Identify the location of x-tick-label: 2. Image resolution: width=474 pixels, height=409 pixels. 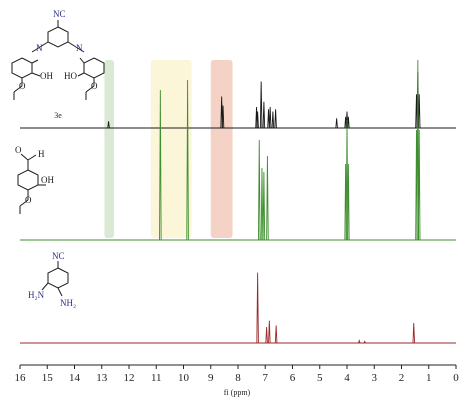
(402, 378).